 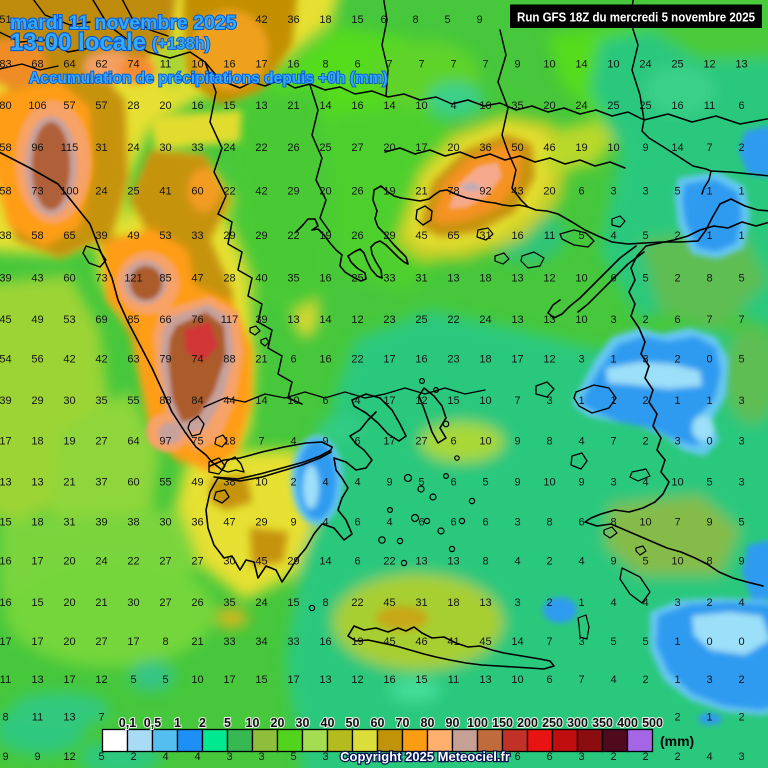 What do you see at coordinates (197, 320) in the screenshot?
I see `svg-text: 76` at bounding box center [197, 320].